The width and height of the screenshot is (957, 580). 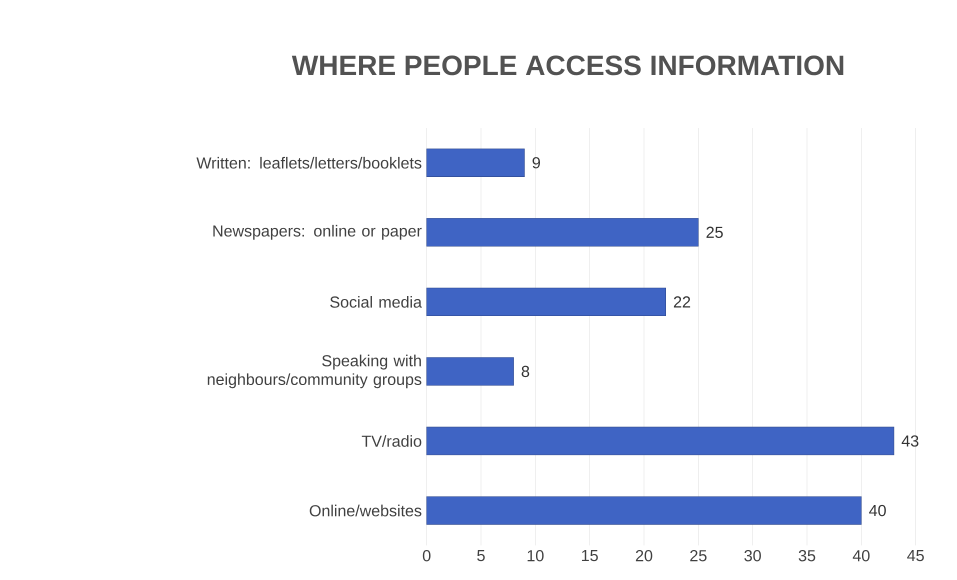 I want to click on x-tick-label: 0, so click(x=426, y=556).